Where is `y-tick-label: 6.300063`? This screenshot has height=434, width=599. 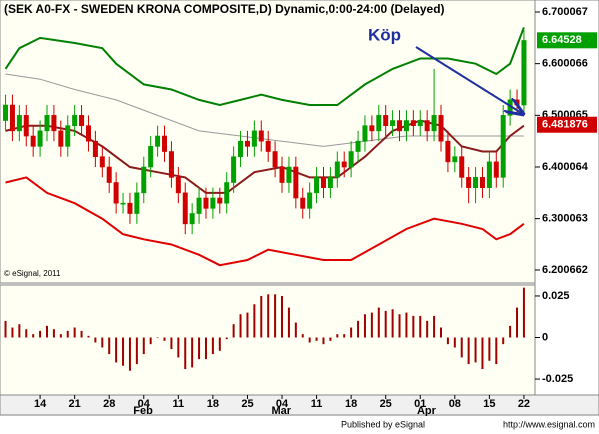
y-tick-label: 6.300063 is located at coordinates (565, 219).